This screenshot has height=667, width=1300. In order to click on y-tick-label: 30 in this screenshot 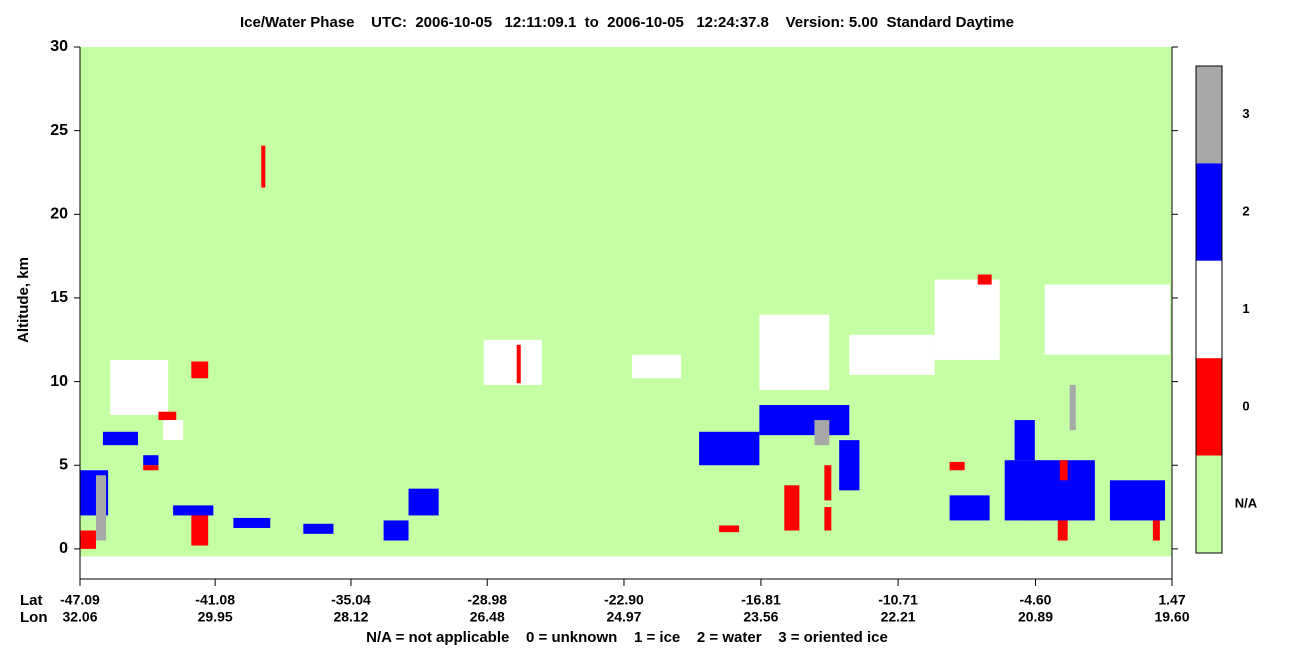, I will do `click(59, 46)`.